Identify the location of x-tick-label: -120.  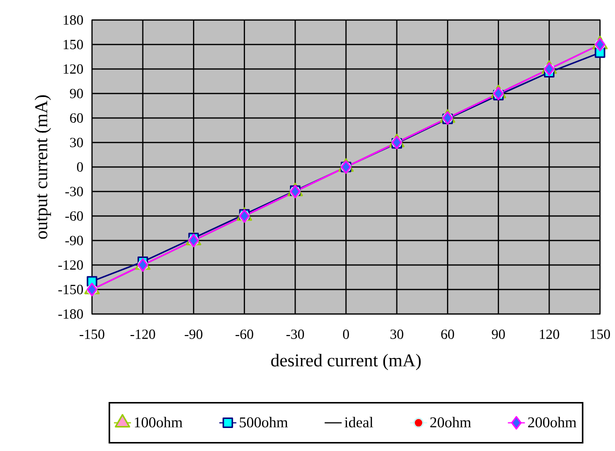
(143, 334).